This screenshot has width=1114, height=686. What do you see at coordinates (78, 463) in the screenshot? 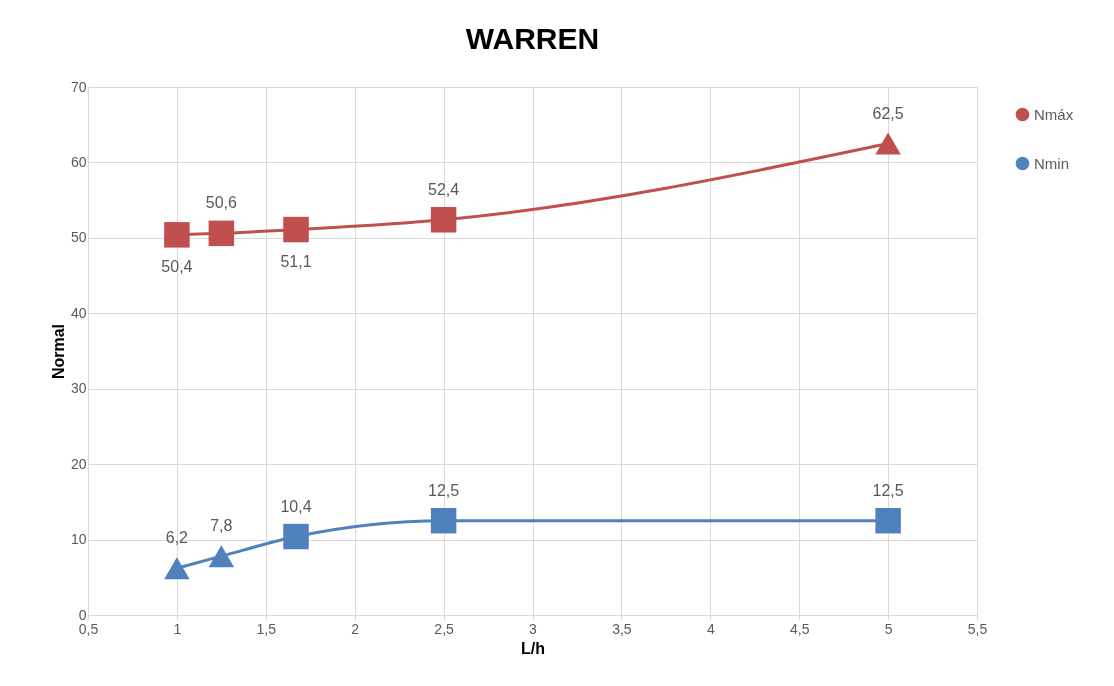
I see `y-tick-label: 20` at bounding box center [78, 463].